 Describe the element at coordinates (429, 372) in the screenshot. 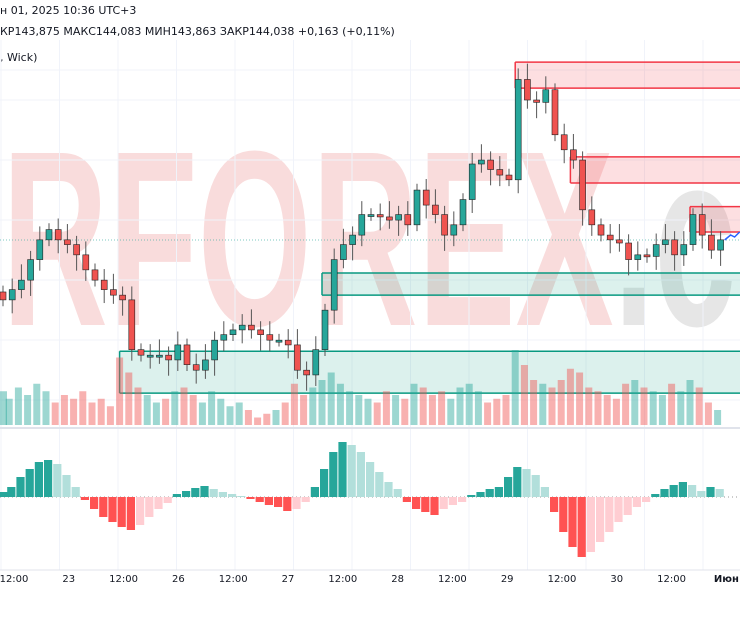

I see `demand-zone` at that location.